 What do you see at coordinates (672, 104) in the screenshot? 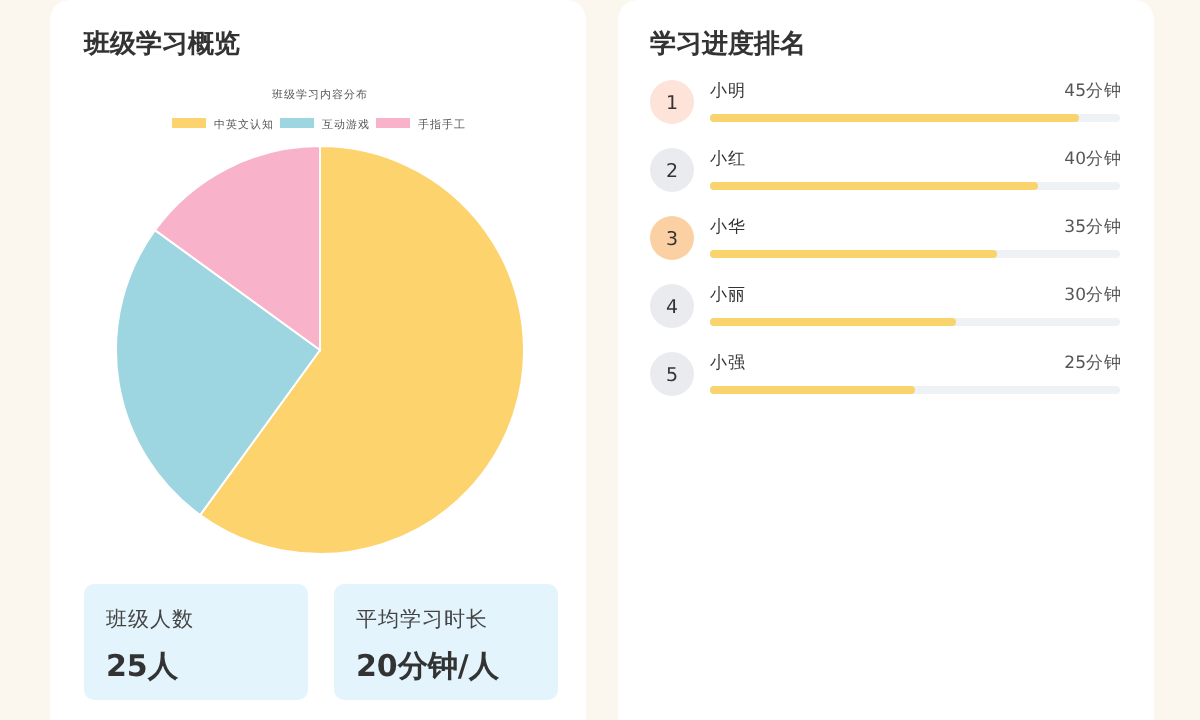
I see `text: 1` at bounding box center [672, 104].